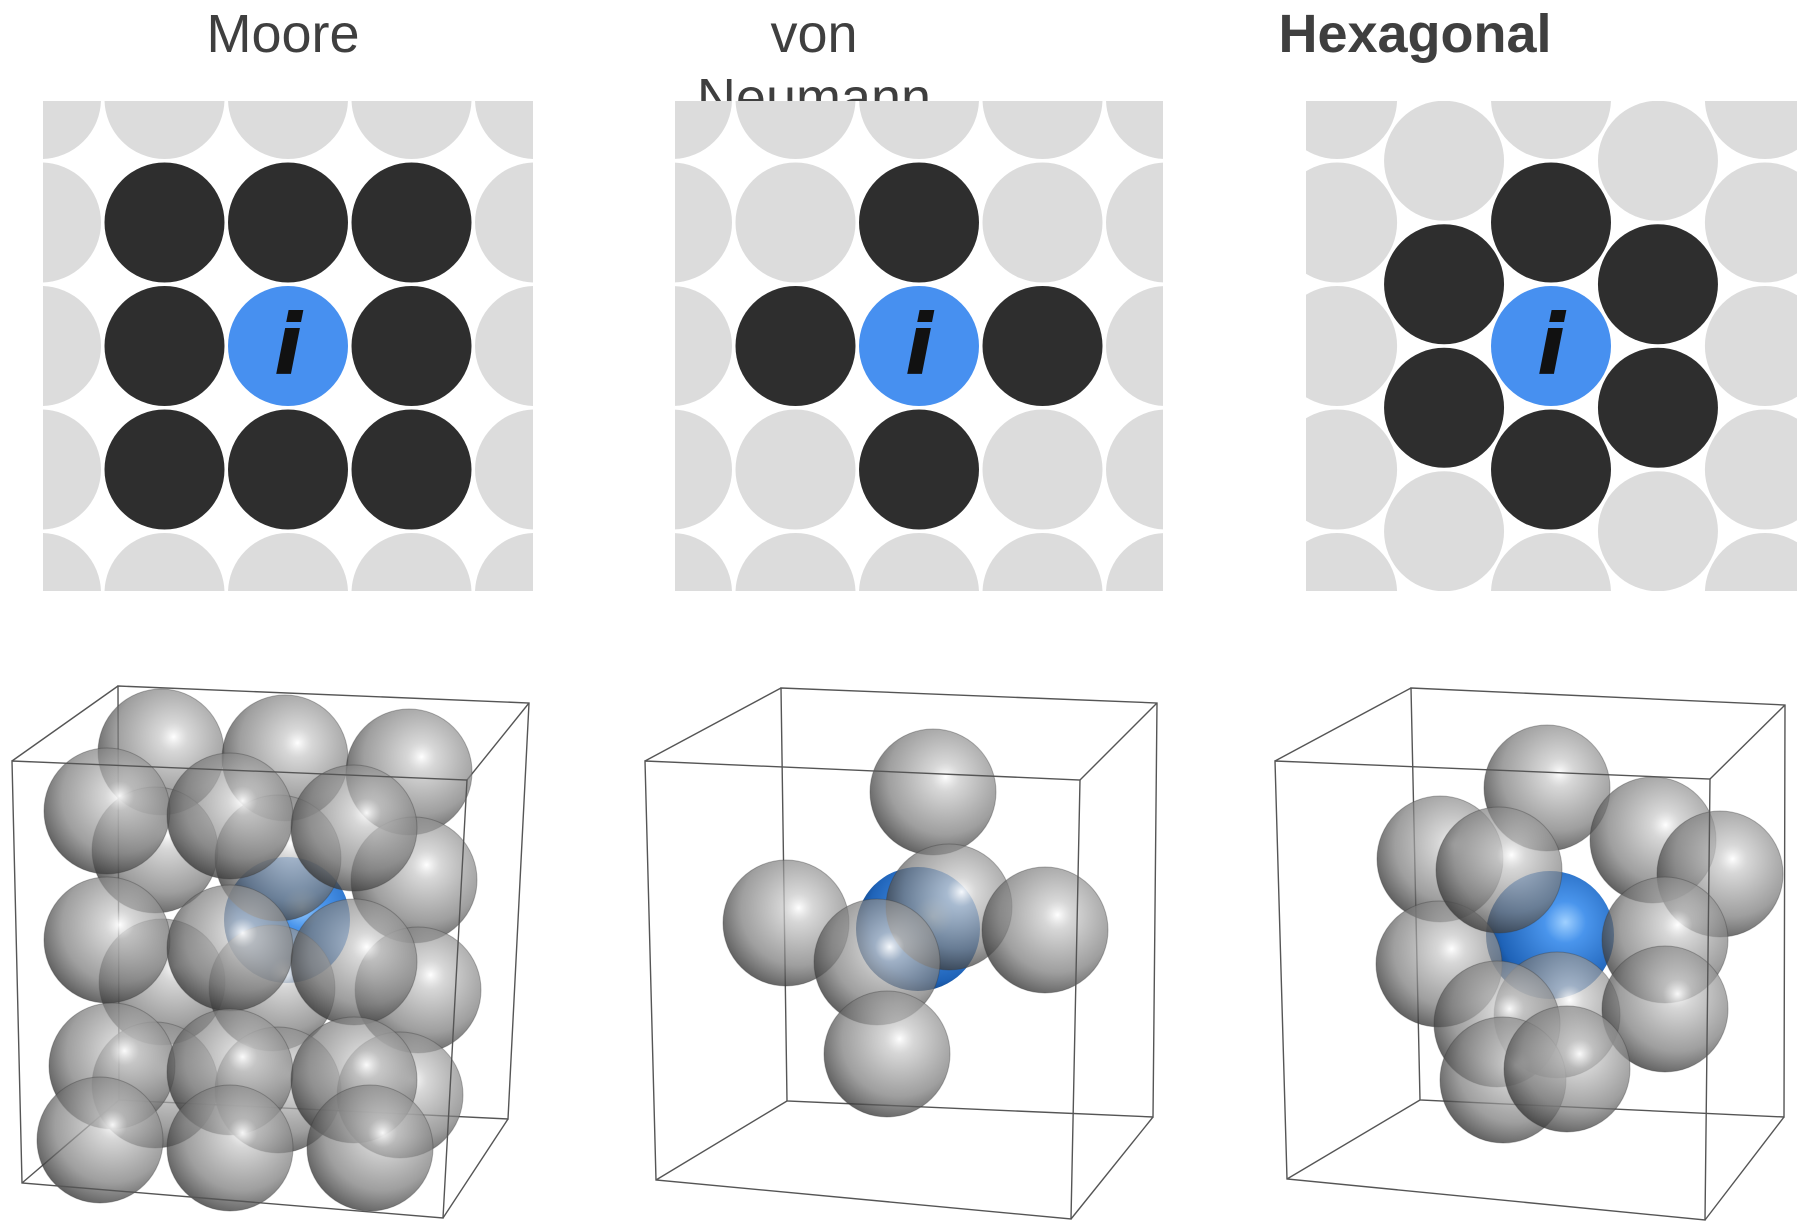 The width and height of the screenshot is (1804, 1230). What do you see at coordinates (1530, 954) in the screenshot?
I see `hexagonal-3d-view` at bounding box center [1530, 954].